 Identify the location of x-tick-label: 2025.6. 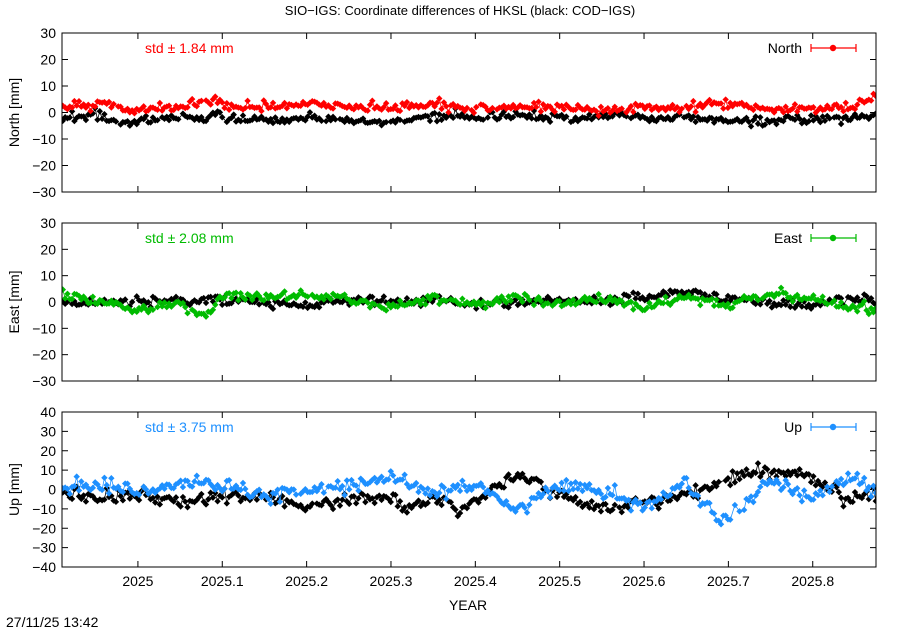
(644, 581).